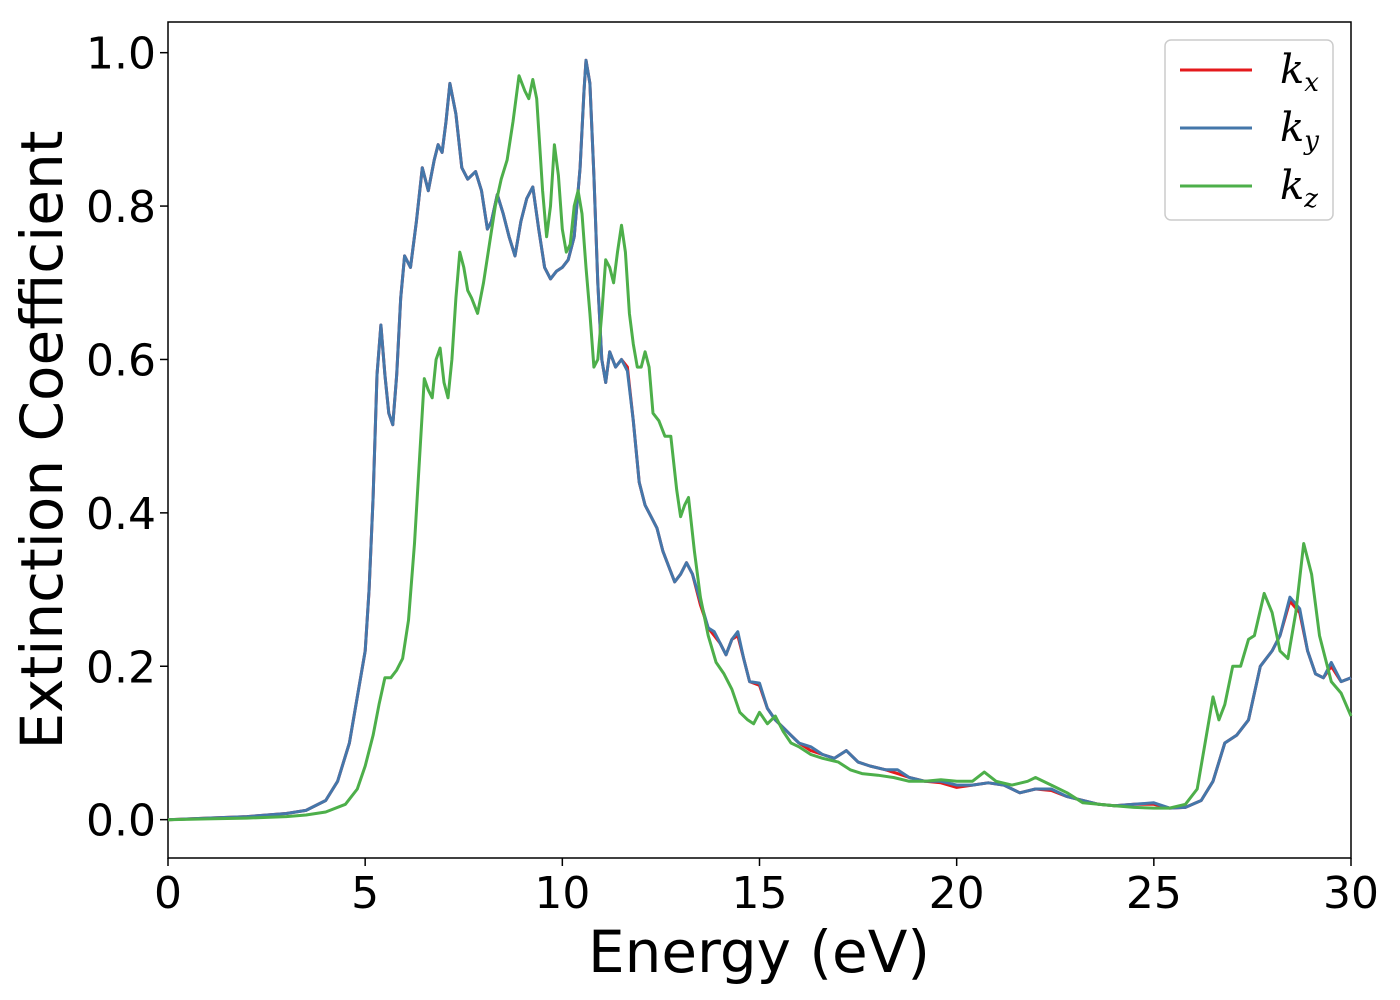 The image size is (1400, 1000). What do you see at coordinates (1299, 130) in the screenshot?
I see `legend-label-ky: ky` at bounding box center [1299, 130].